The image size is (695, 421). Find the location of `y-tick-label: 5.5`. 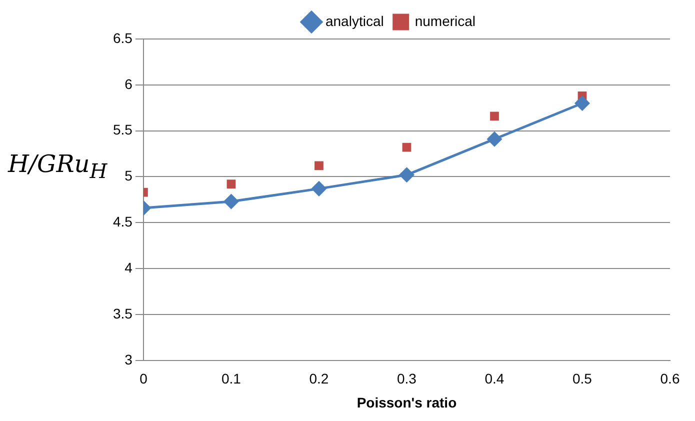

y-tick-label: 5.5 is located at coordinates (122, 130).